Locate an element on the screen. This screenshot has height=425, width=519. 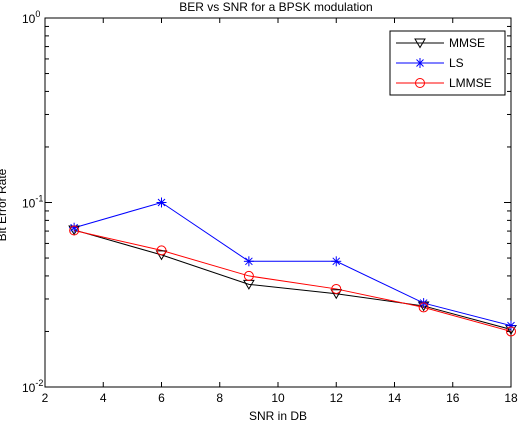
x-tick-label: 4 is located at coordinates (103, 398).